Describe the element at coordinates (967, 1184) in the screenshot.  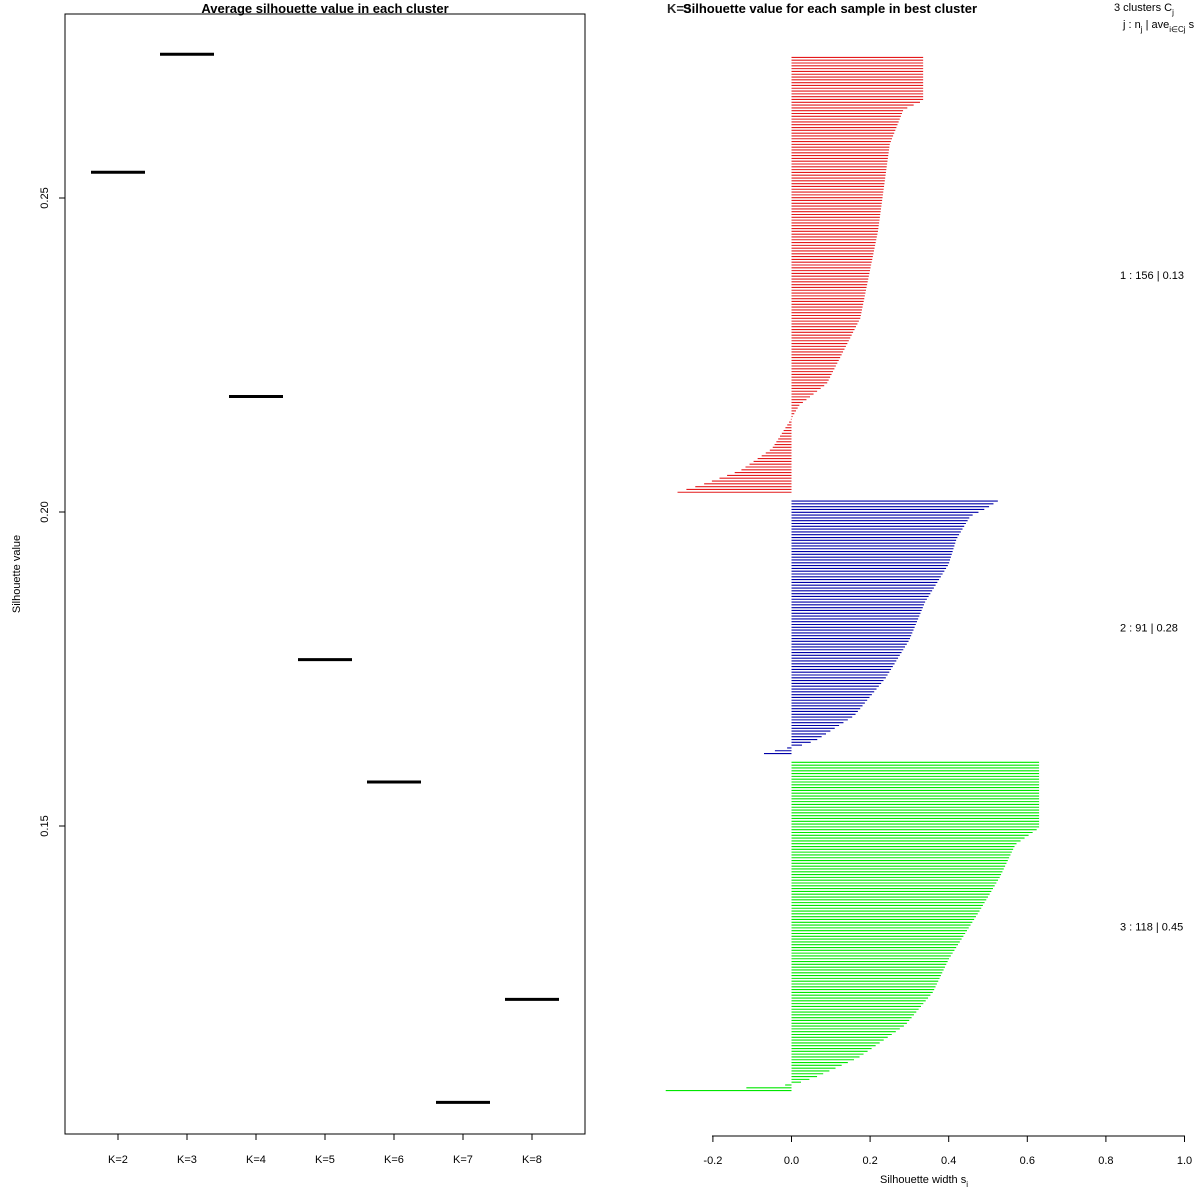
I see `right-x-axis-label-sub: i` at that location.